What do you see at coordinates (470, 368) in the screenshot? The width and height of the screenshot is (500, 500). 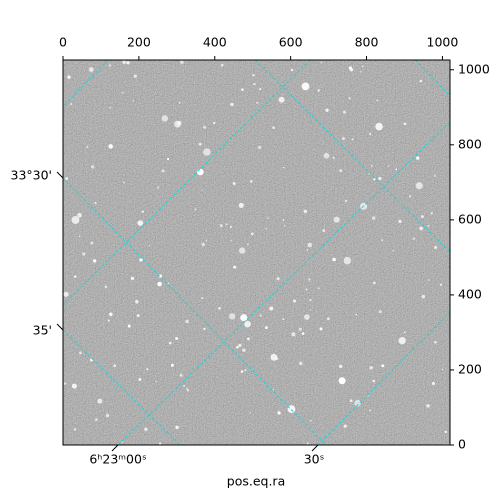 I see `y-tick-label: 200` at bounding box center [470, 368].